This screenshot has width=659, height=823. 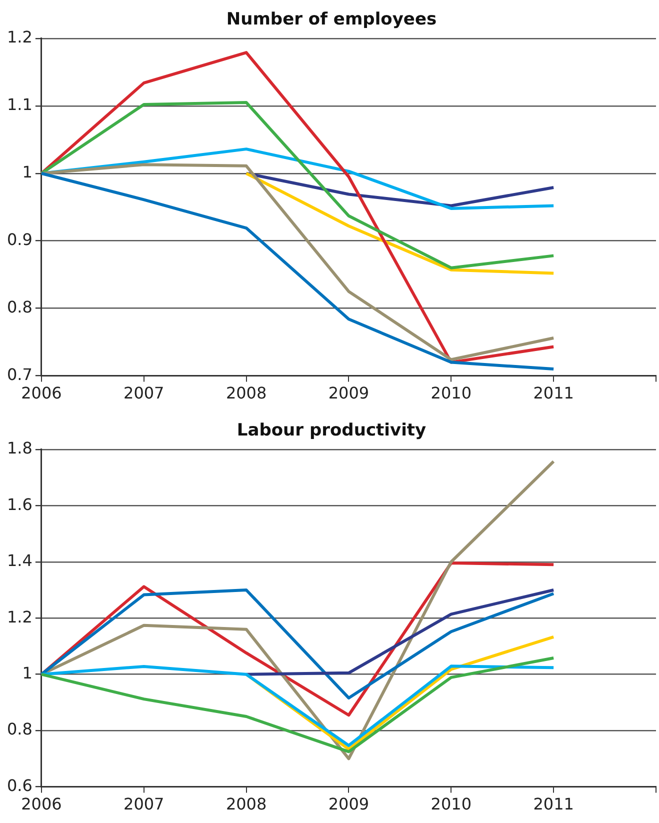 What do you see at coordinates (19, 504) in the screenshot?
I see `y-tick-label: 1.6` at bounding box center [19, 504].